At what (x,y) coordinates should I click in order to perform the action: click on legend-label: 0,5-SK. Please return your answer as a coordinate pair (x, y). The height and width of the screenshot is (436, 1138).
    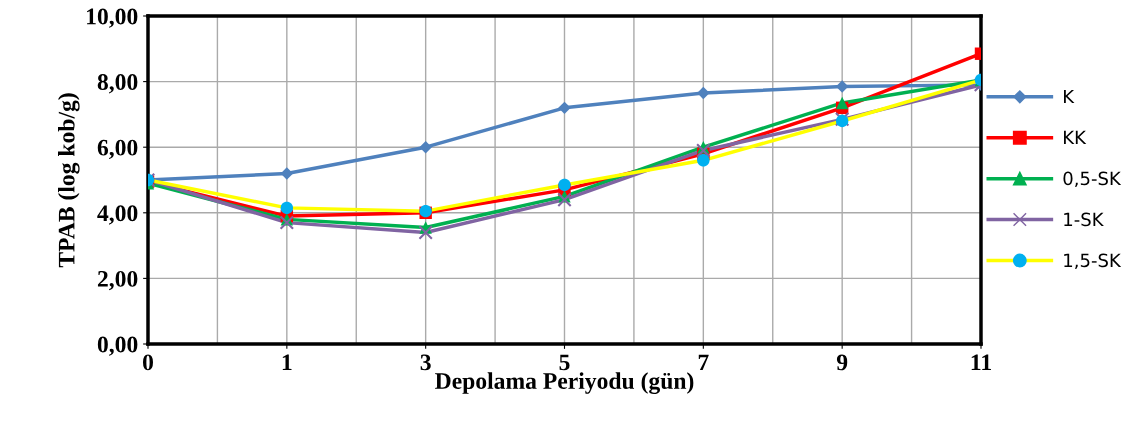
    Looking at the image, I should click on (1092, 179).